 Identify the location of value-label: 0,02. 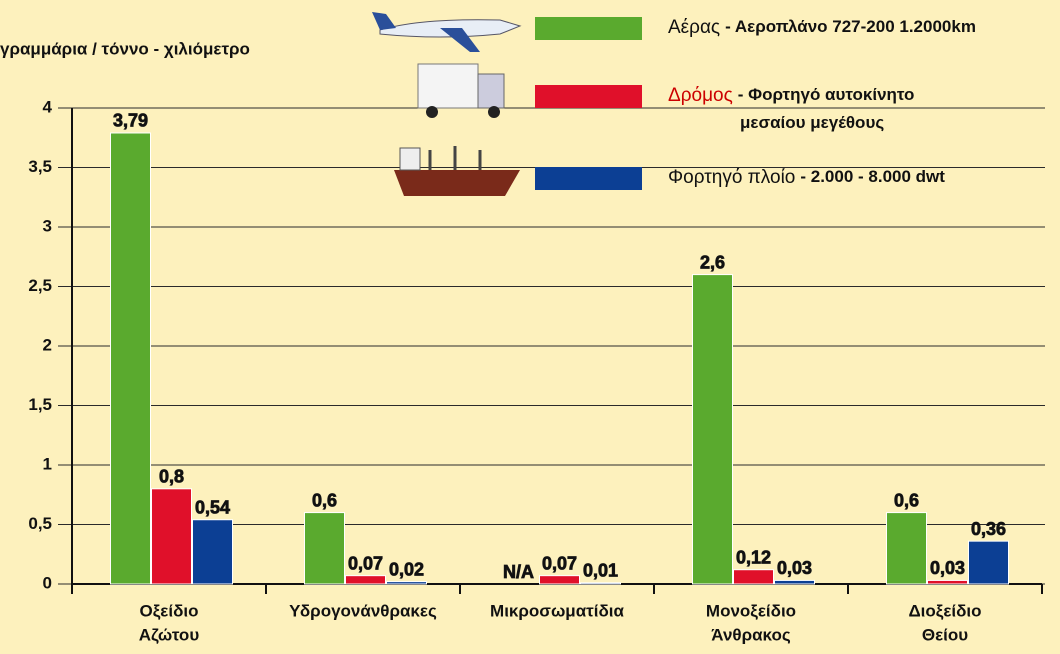
(406, 569).